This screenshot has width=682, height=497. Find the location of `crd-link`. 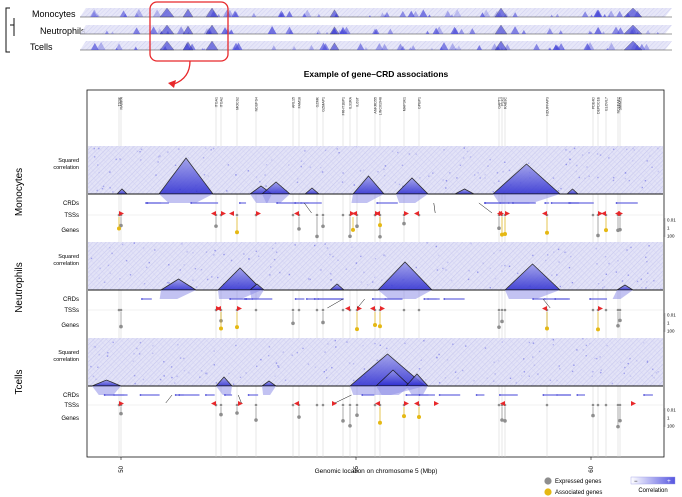

crd-link is located at coordinates (276, 198).